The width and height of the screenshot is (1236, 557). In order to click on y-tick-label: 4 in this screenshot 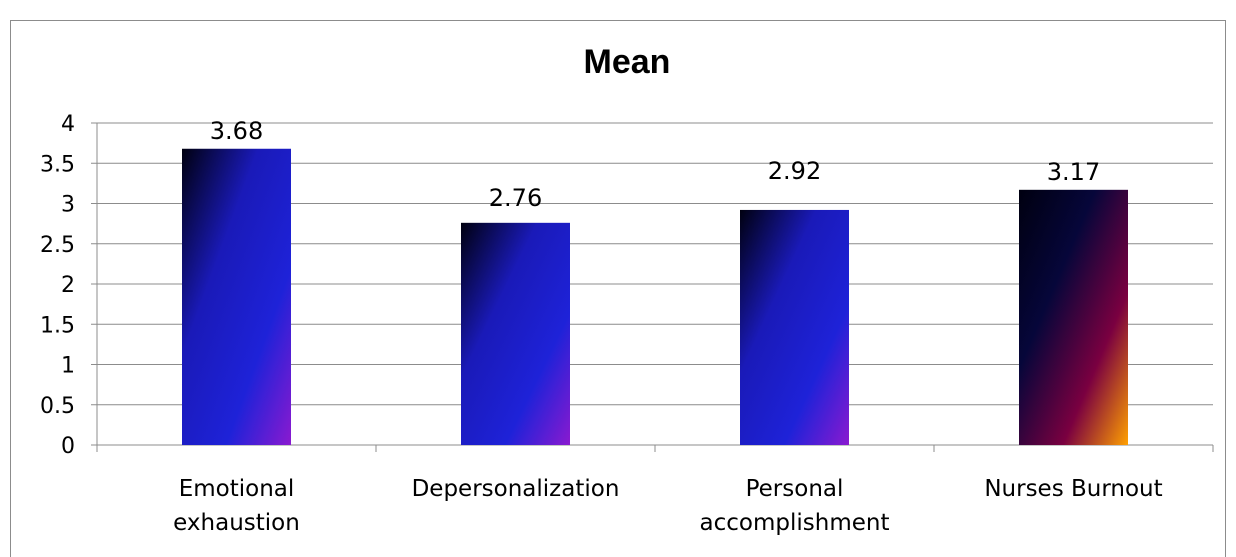, I will do `click(68, 124)`.